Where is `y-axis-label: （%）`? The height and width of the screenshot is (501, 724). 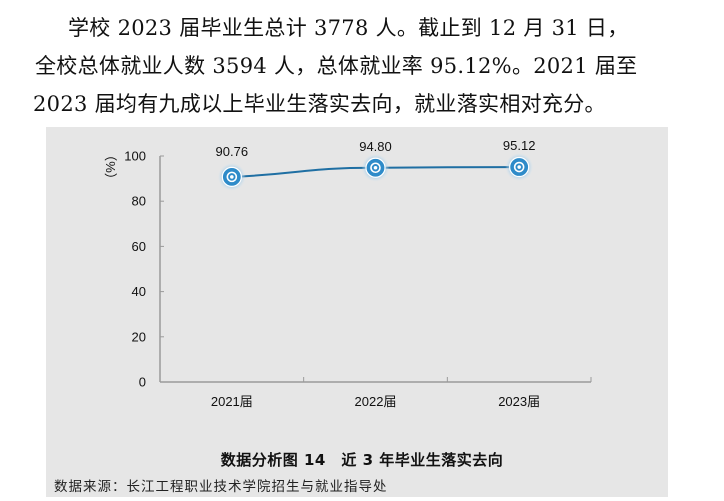 y-axis-label: （%） is located at coordinates (110, 167).